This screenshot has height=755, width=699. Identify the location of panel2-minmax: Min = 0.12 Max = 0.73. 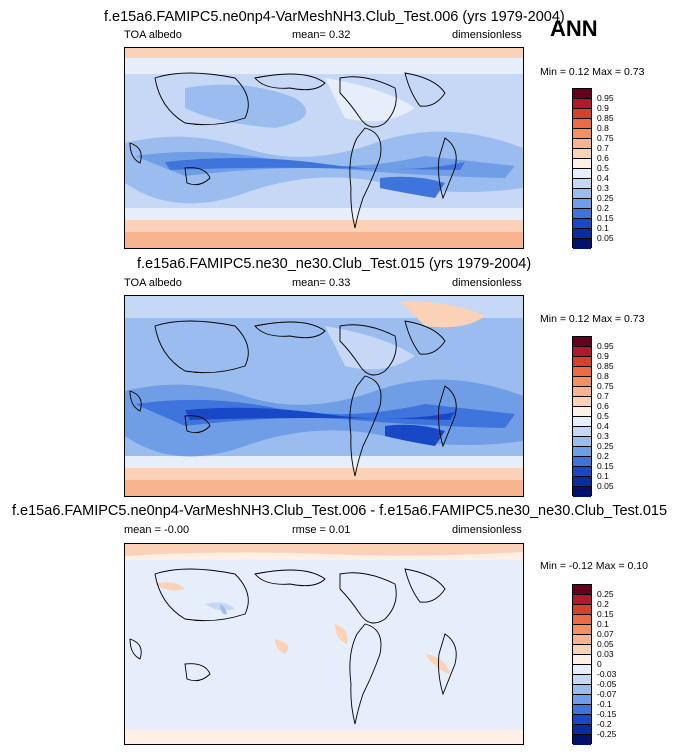
(592, 319).